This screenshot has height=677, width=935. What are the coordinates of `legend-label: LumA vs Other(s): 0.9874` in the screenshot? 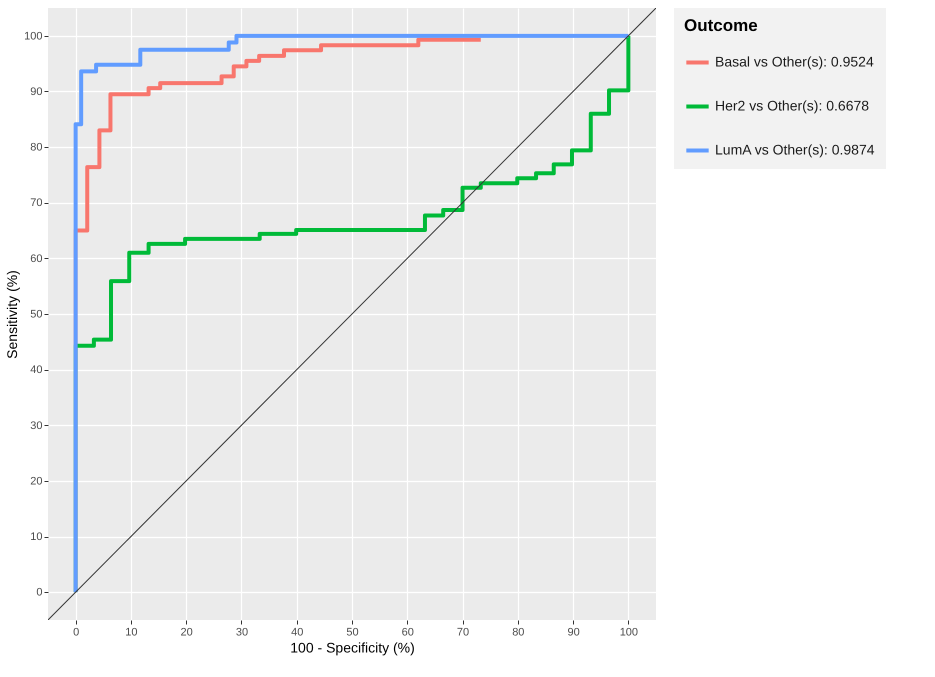 It's located at (795, 150).